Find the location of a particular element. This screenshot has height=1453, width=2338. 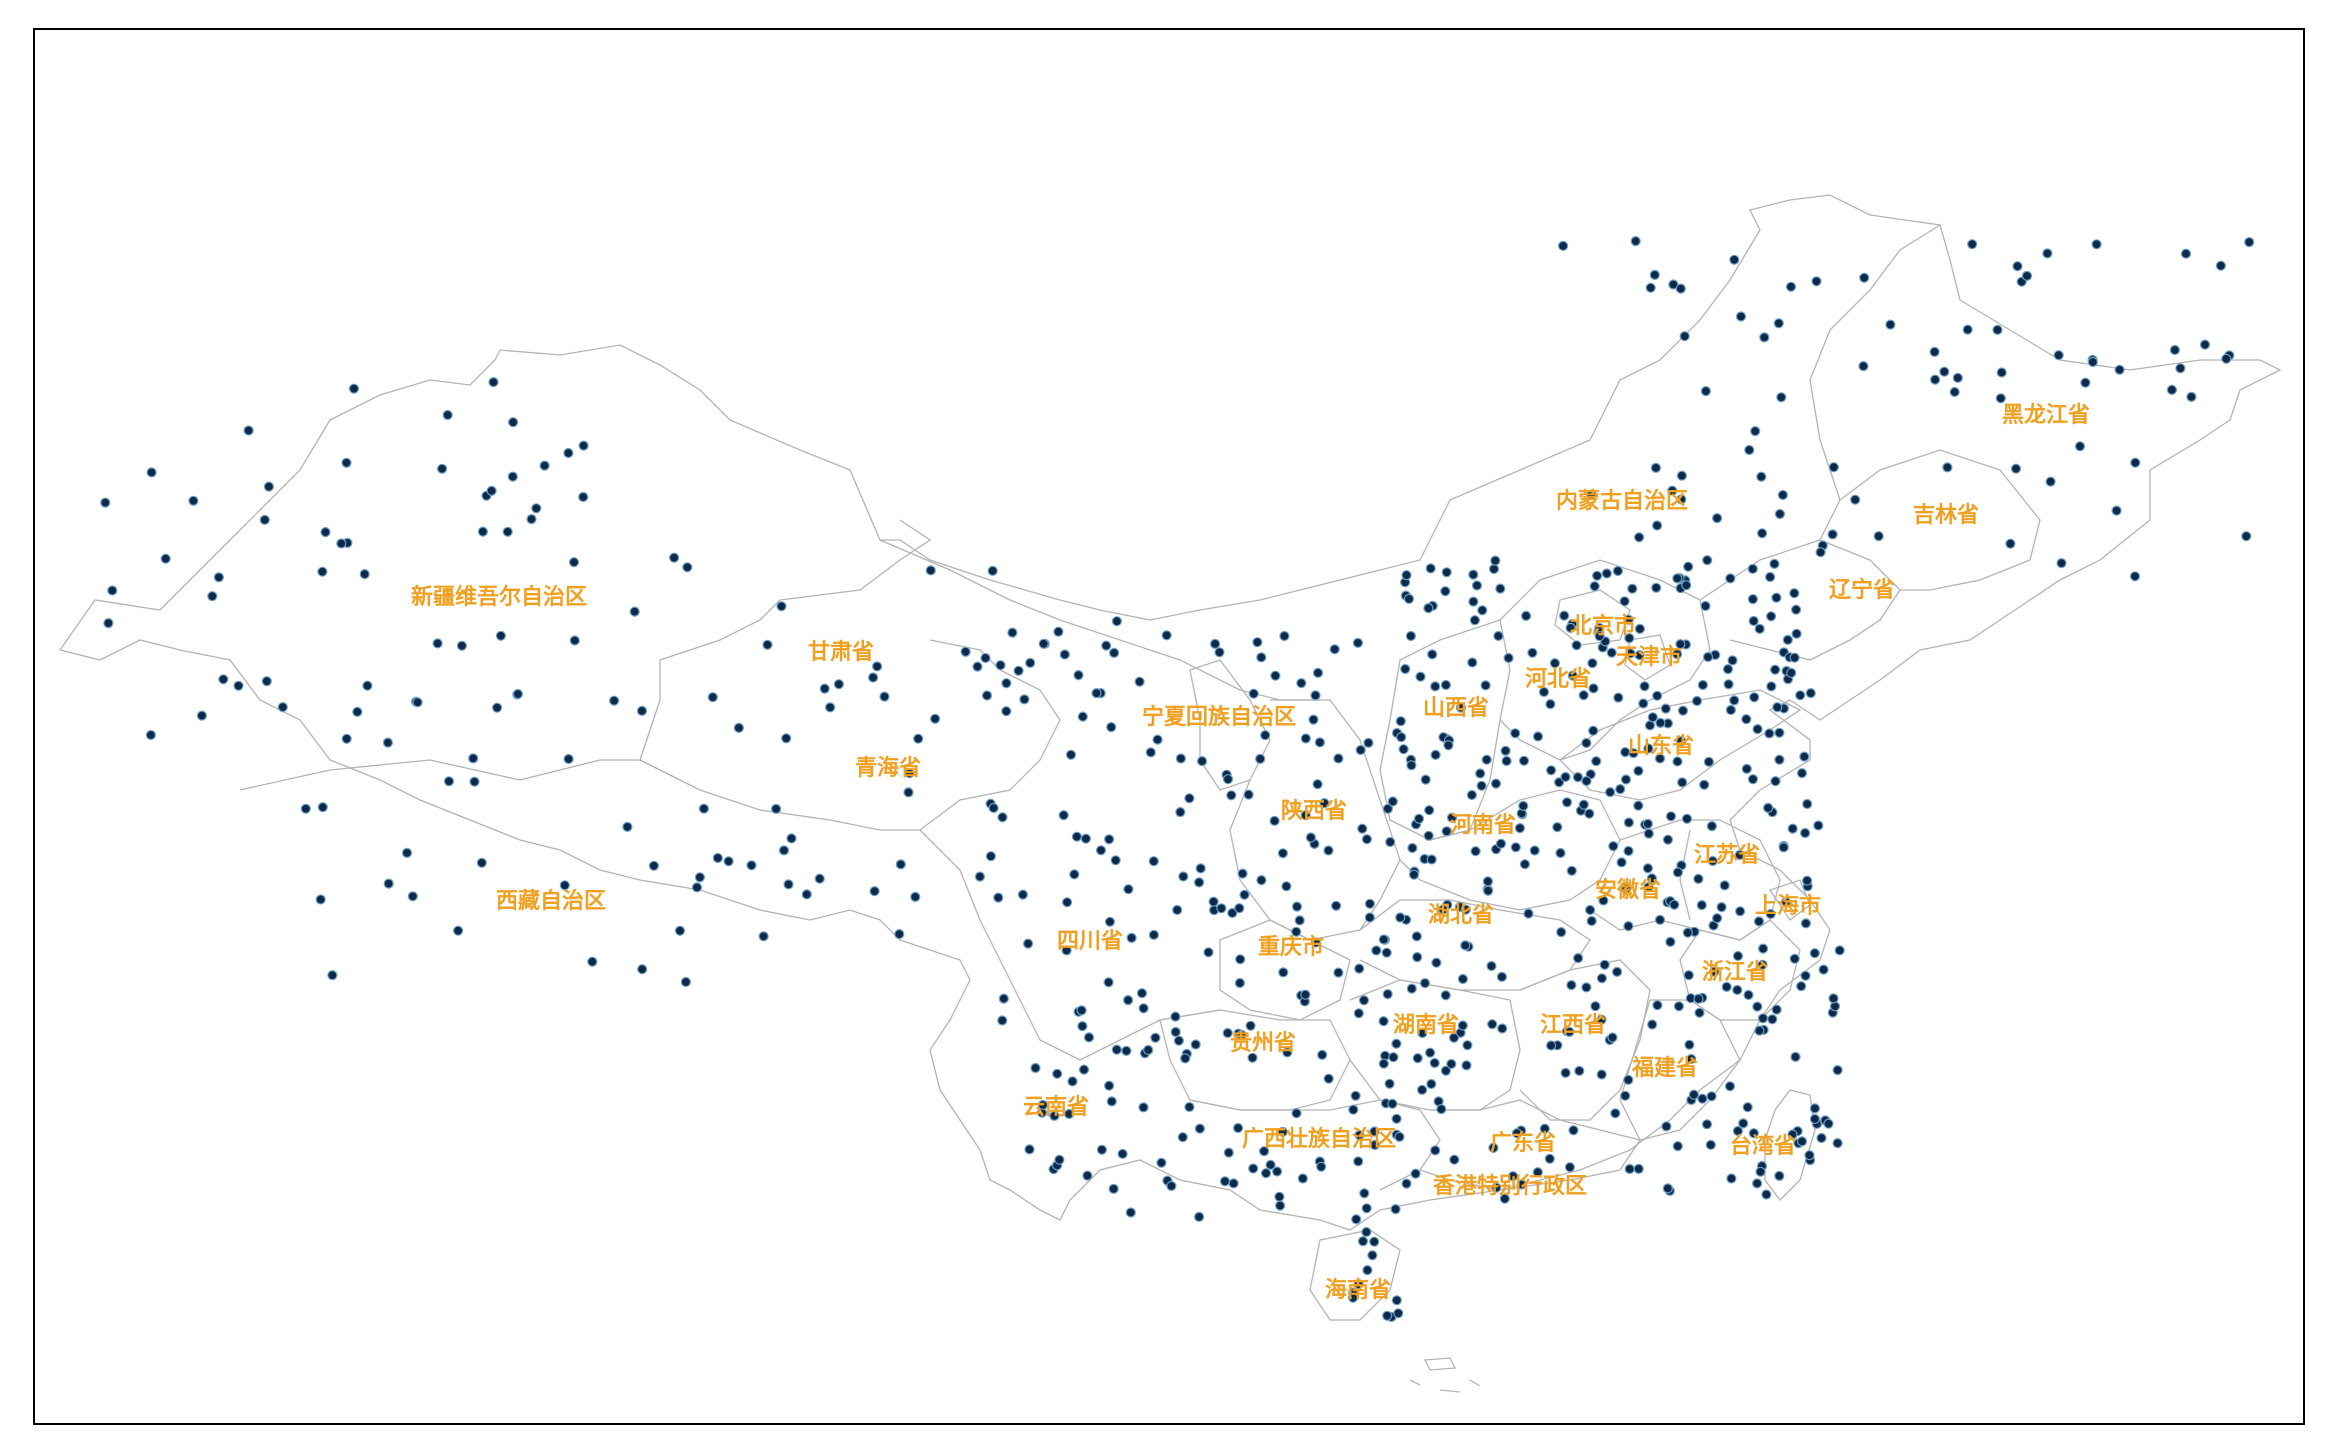

label-gansu: 甘肃省 is located at coordinates (841, 652).